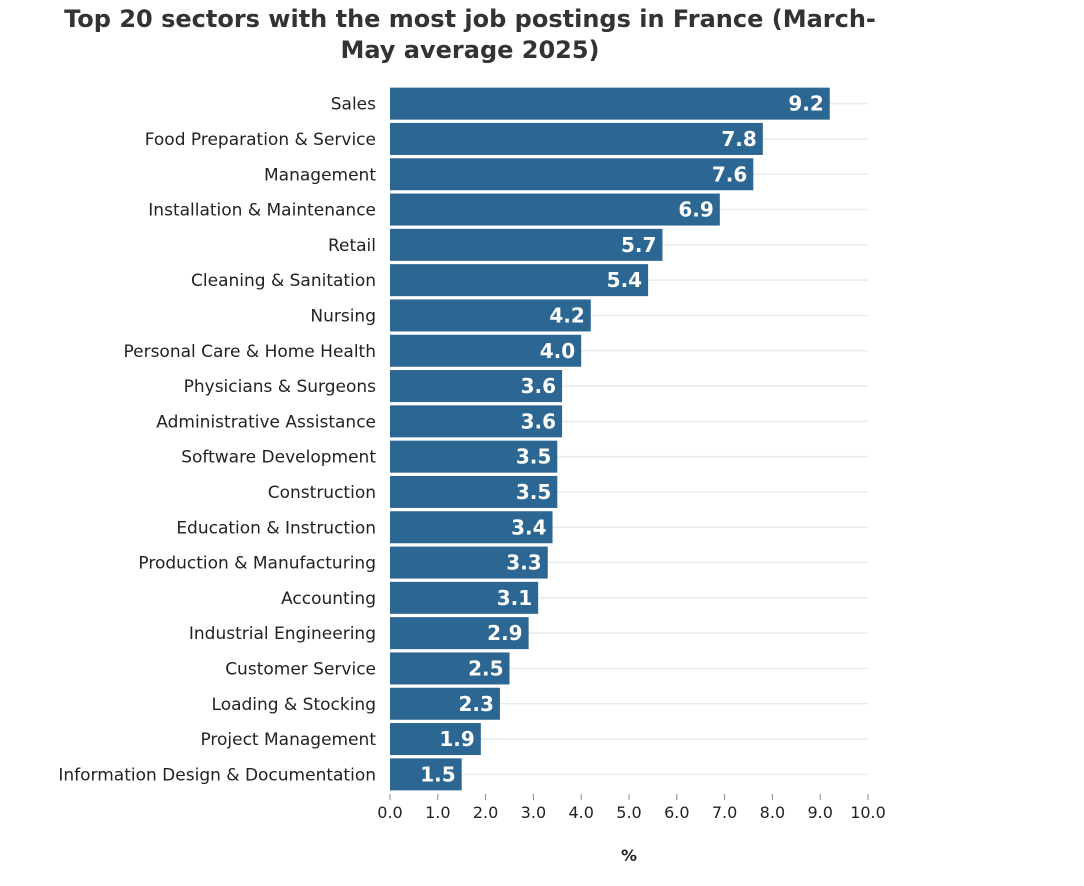 Image resolution: width=1084 pixels, height=886 pixels. What do you see at coordinates (437, 812) in the screenshot?
I see `x-tick-label: 1.0` at bounding box center [437, 812].